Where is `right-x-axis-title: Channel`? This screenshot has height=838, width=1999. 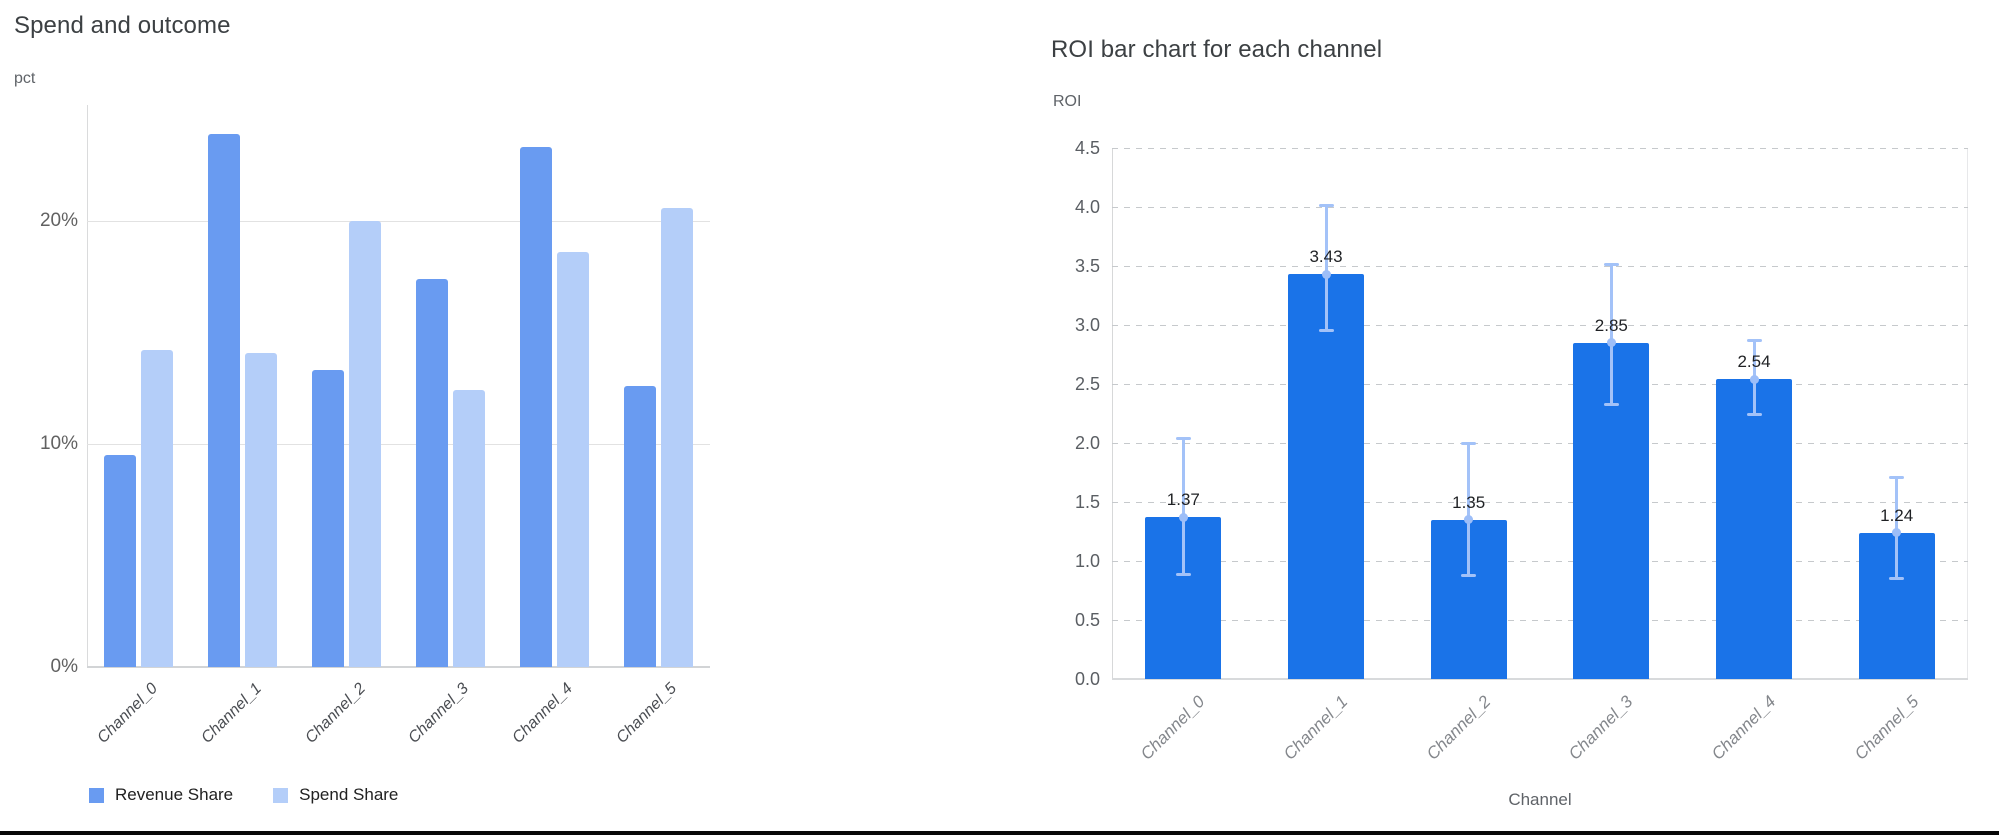
right-x-axis-title: Channel is located at coordinates (1540, 799).